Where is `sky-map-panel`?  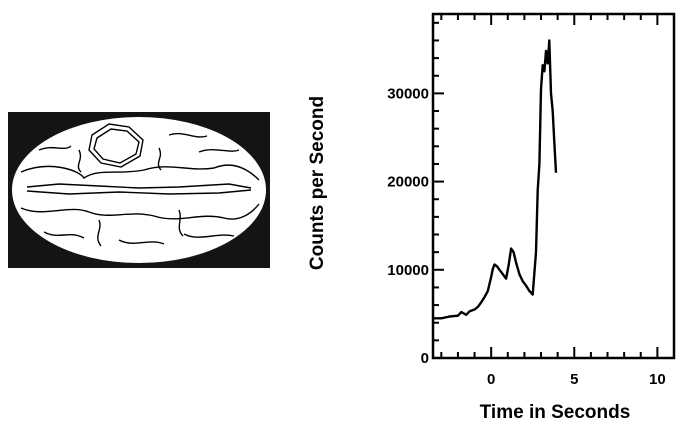
sky-map-panel is located at coordinates (139, 190).